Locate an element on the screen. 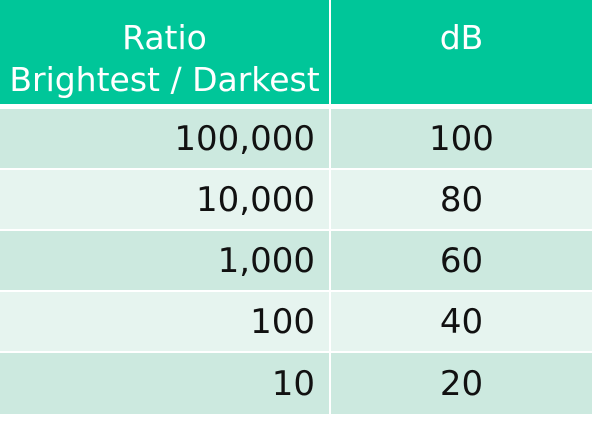 The height and width of the screenshot is (429, 592). db-column-header: dB is located at coordinates (461, 54).